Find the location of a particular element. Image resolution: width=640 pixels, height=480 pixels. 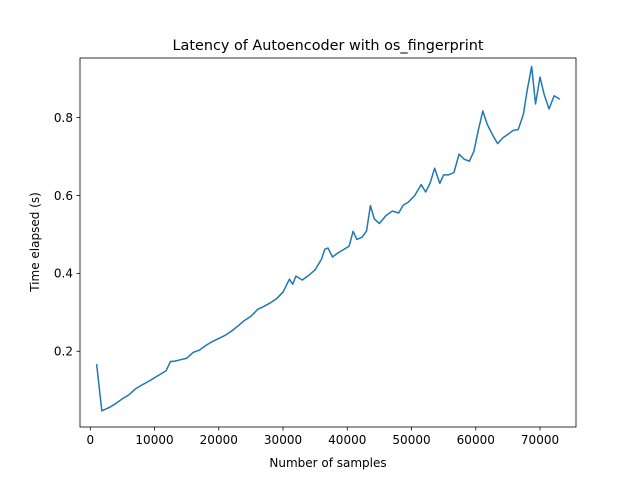

y-axis-label: Time elapsed (s) is located at coordinates (35, 242).